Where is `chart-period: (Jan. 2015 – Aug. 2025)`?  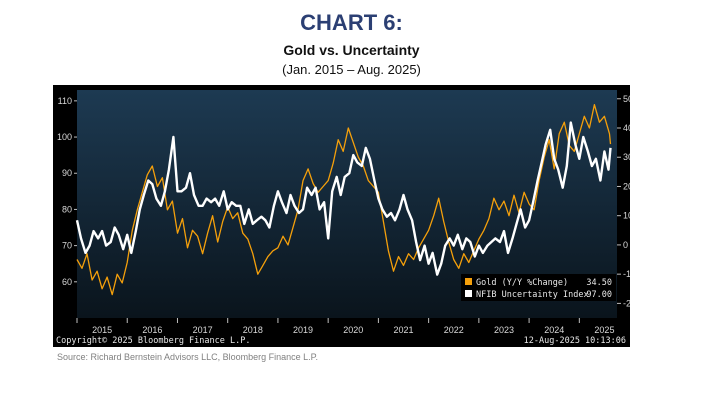
chart-period: (Jan. 2015 – Aug. 2025) is located at coordinates (351, 69).